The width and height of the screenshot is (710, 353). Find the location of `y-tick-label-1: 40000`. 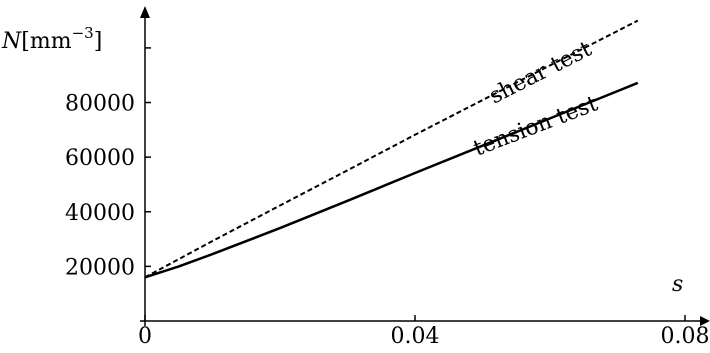

y-tick-label-1: 40000 is located at coordinates (100, 213).